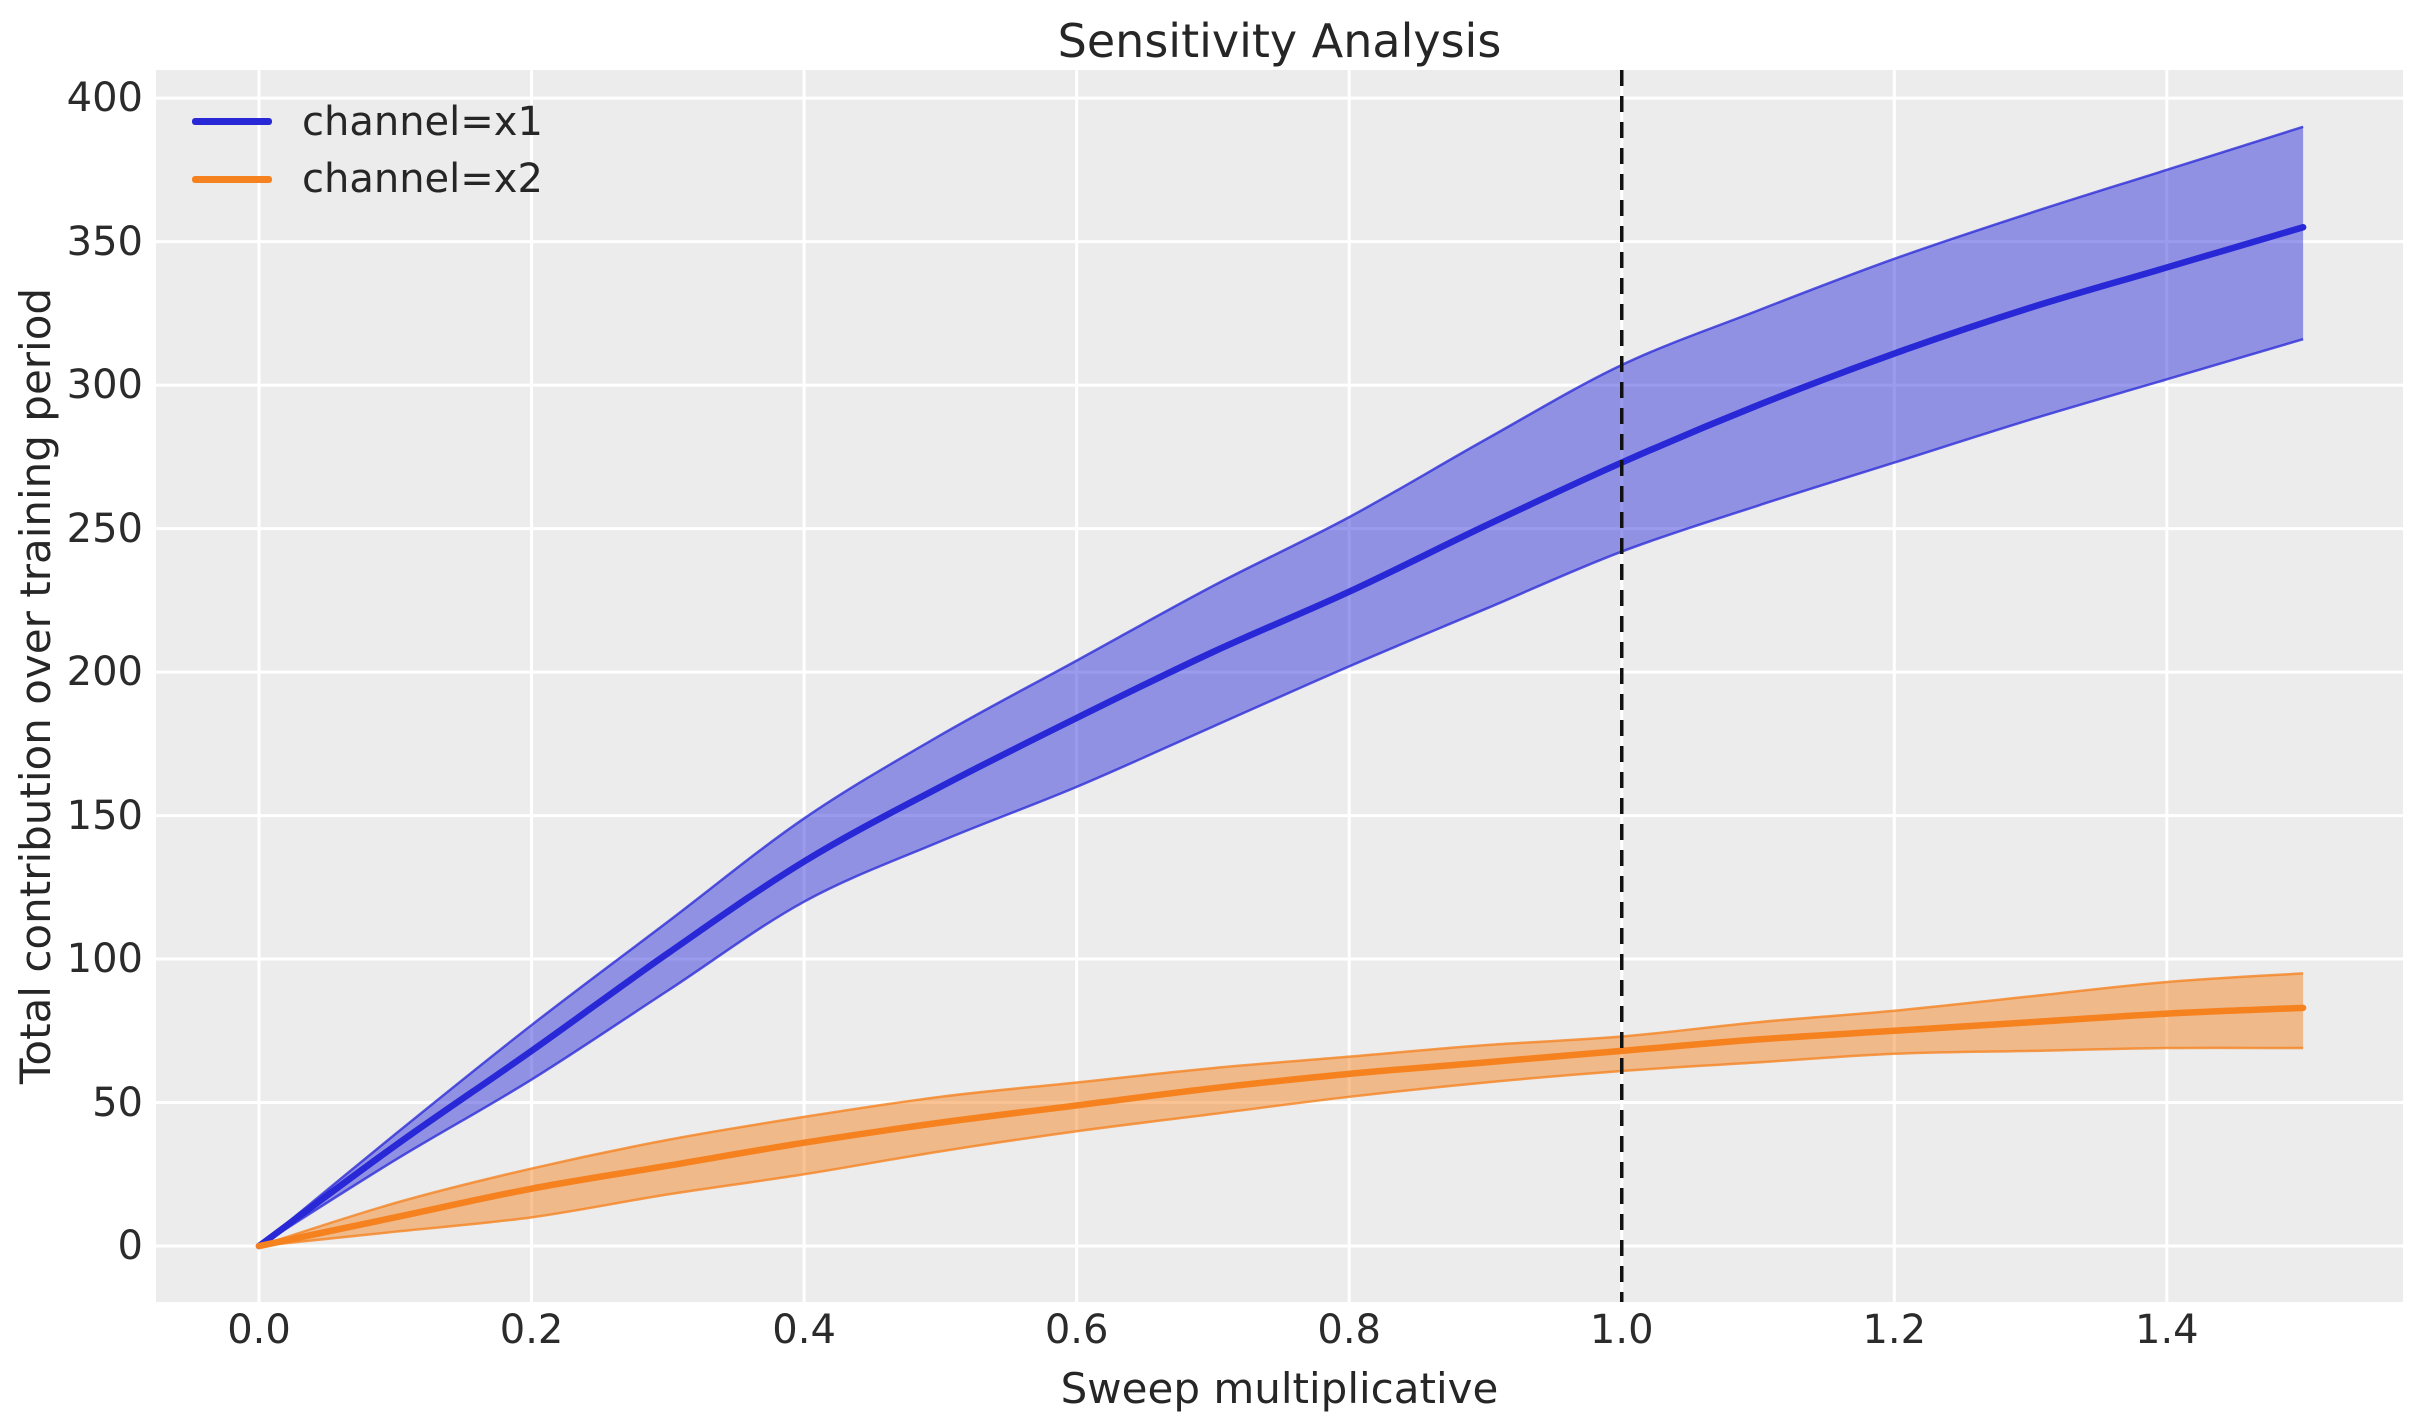  I want to click on y-tick-label: 200, so click(104, 672).